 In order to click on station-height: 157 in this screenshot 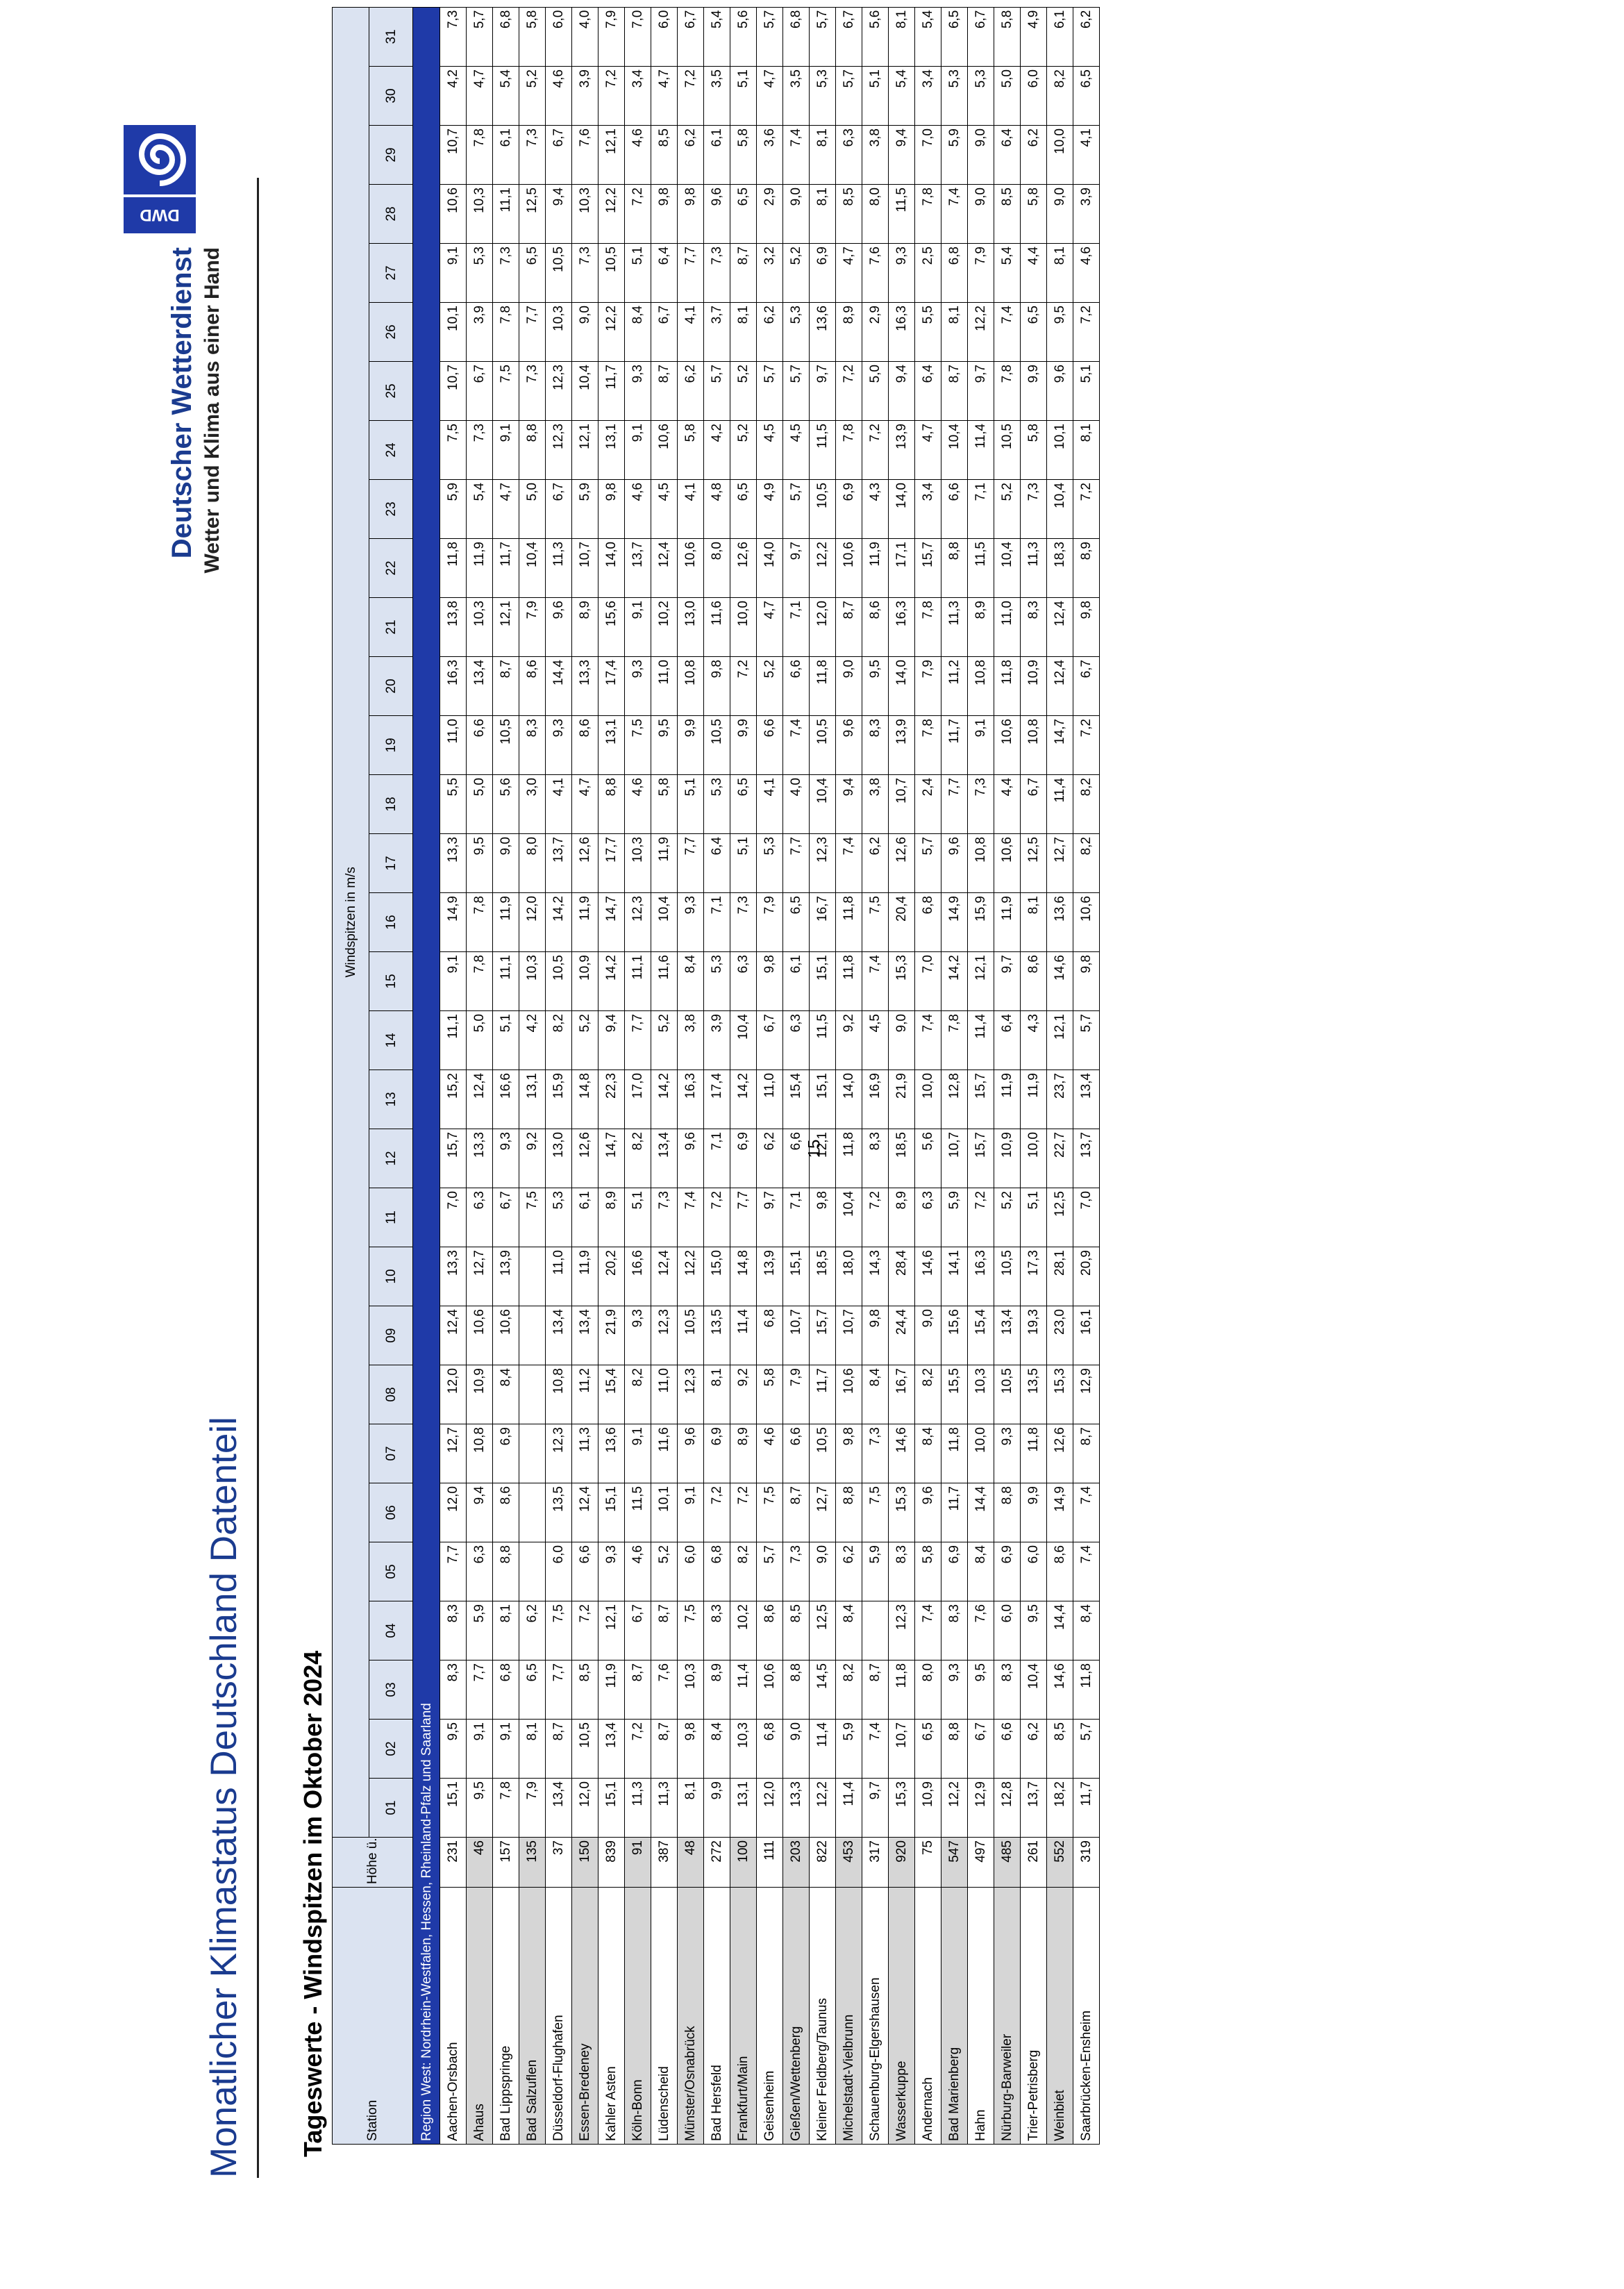, I will do `click(505, 1862)`.